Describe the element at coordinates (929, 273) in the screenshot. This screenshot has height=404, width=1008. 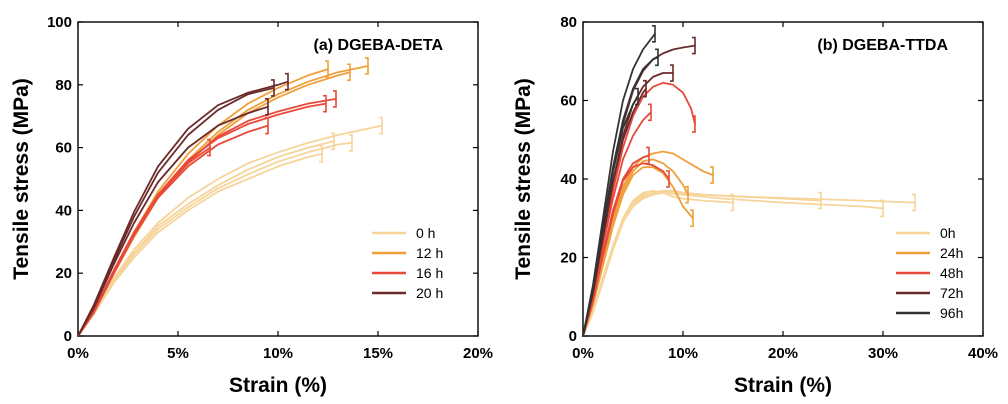
I see `legend: 0h 24h 48h 72h 96h` at that location.